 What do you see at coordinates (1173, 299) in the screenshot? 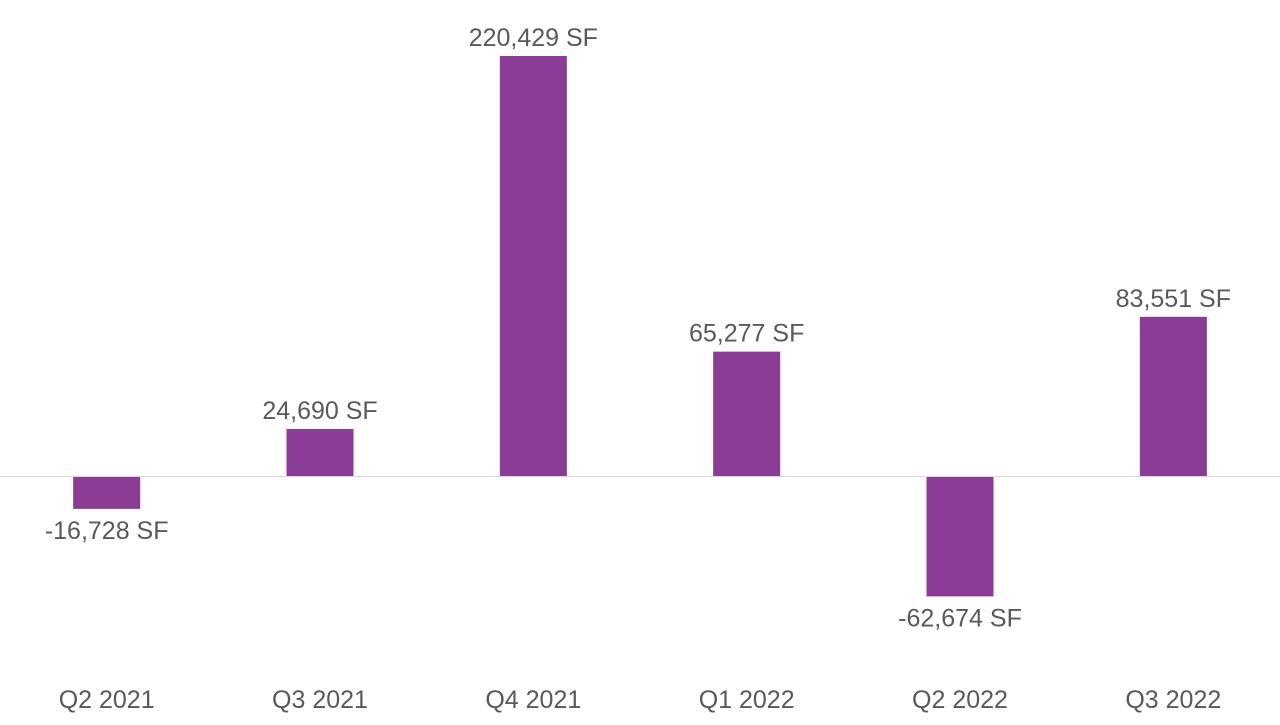
I see `data-label: 83,551 SF` at bounding box center [1173, 299].